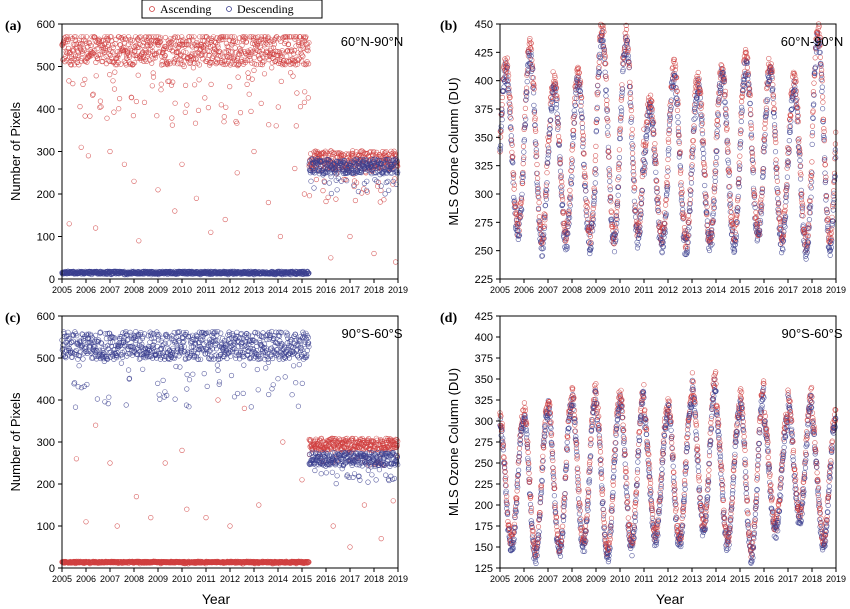 The image size is (850, 609). Describe the element at coordinates (448, 26) in the screenshot. I see `panel-label-b: (b)` at that location.